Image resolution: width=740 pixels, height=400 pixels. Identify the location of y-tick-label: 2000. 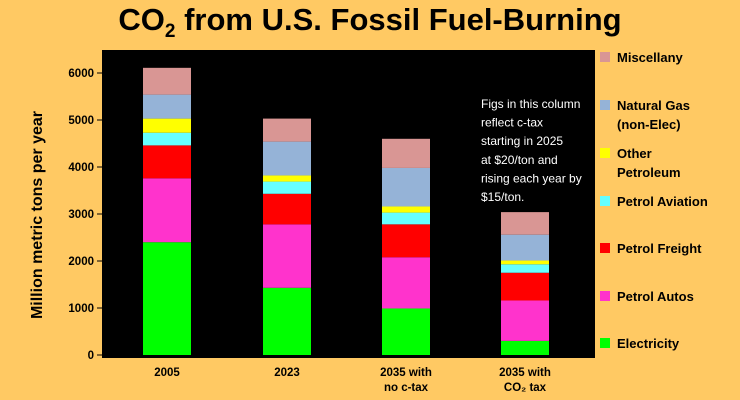
(81, 262).